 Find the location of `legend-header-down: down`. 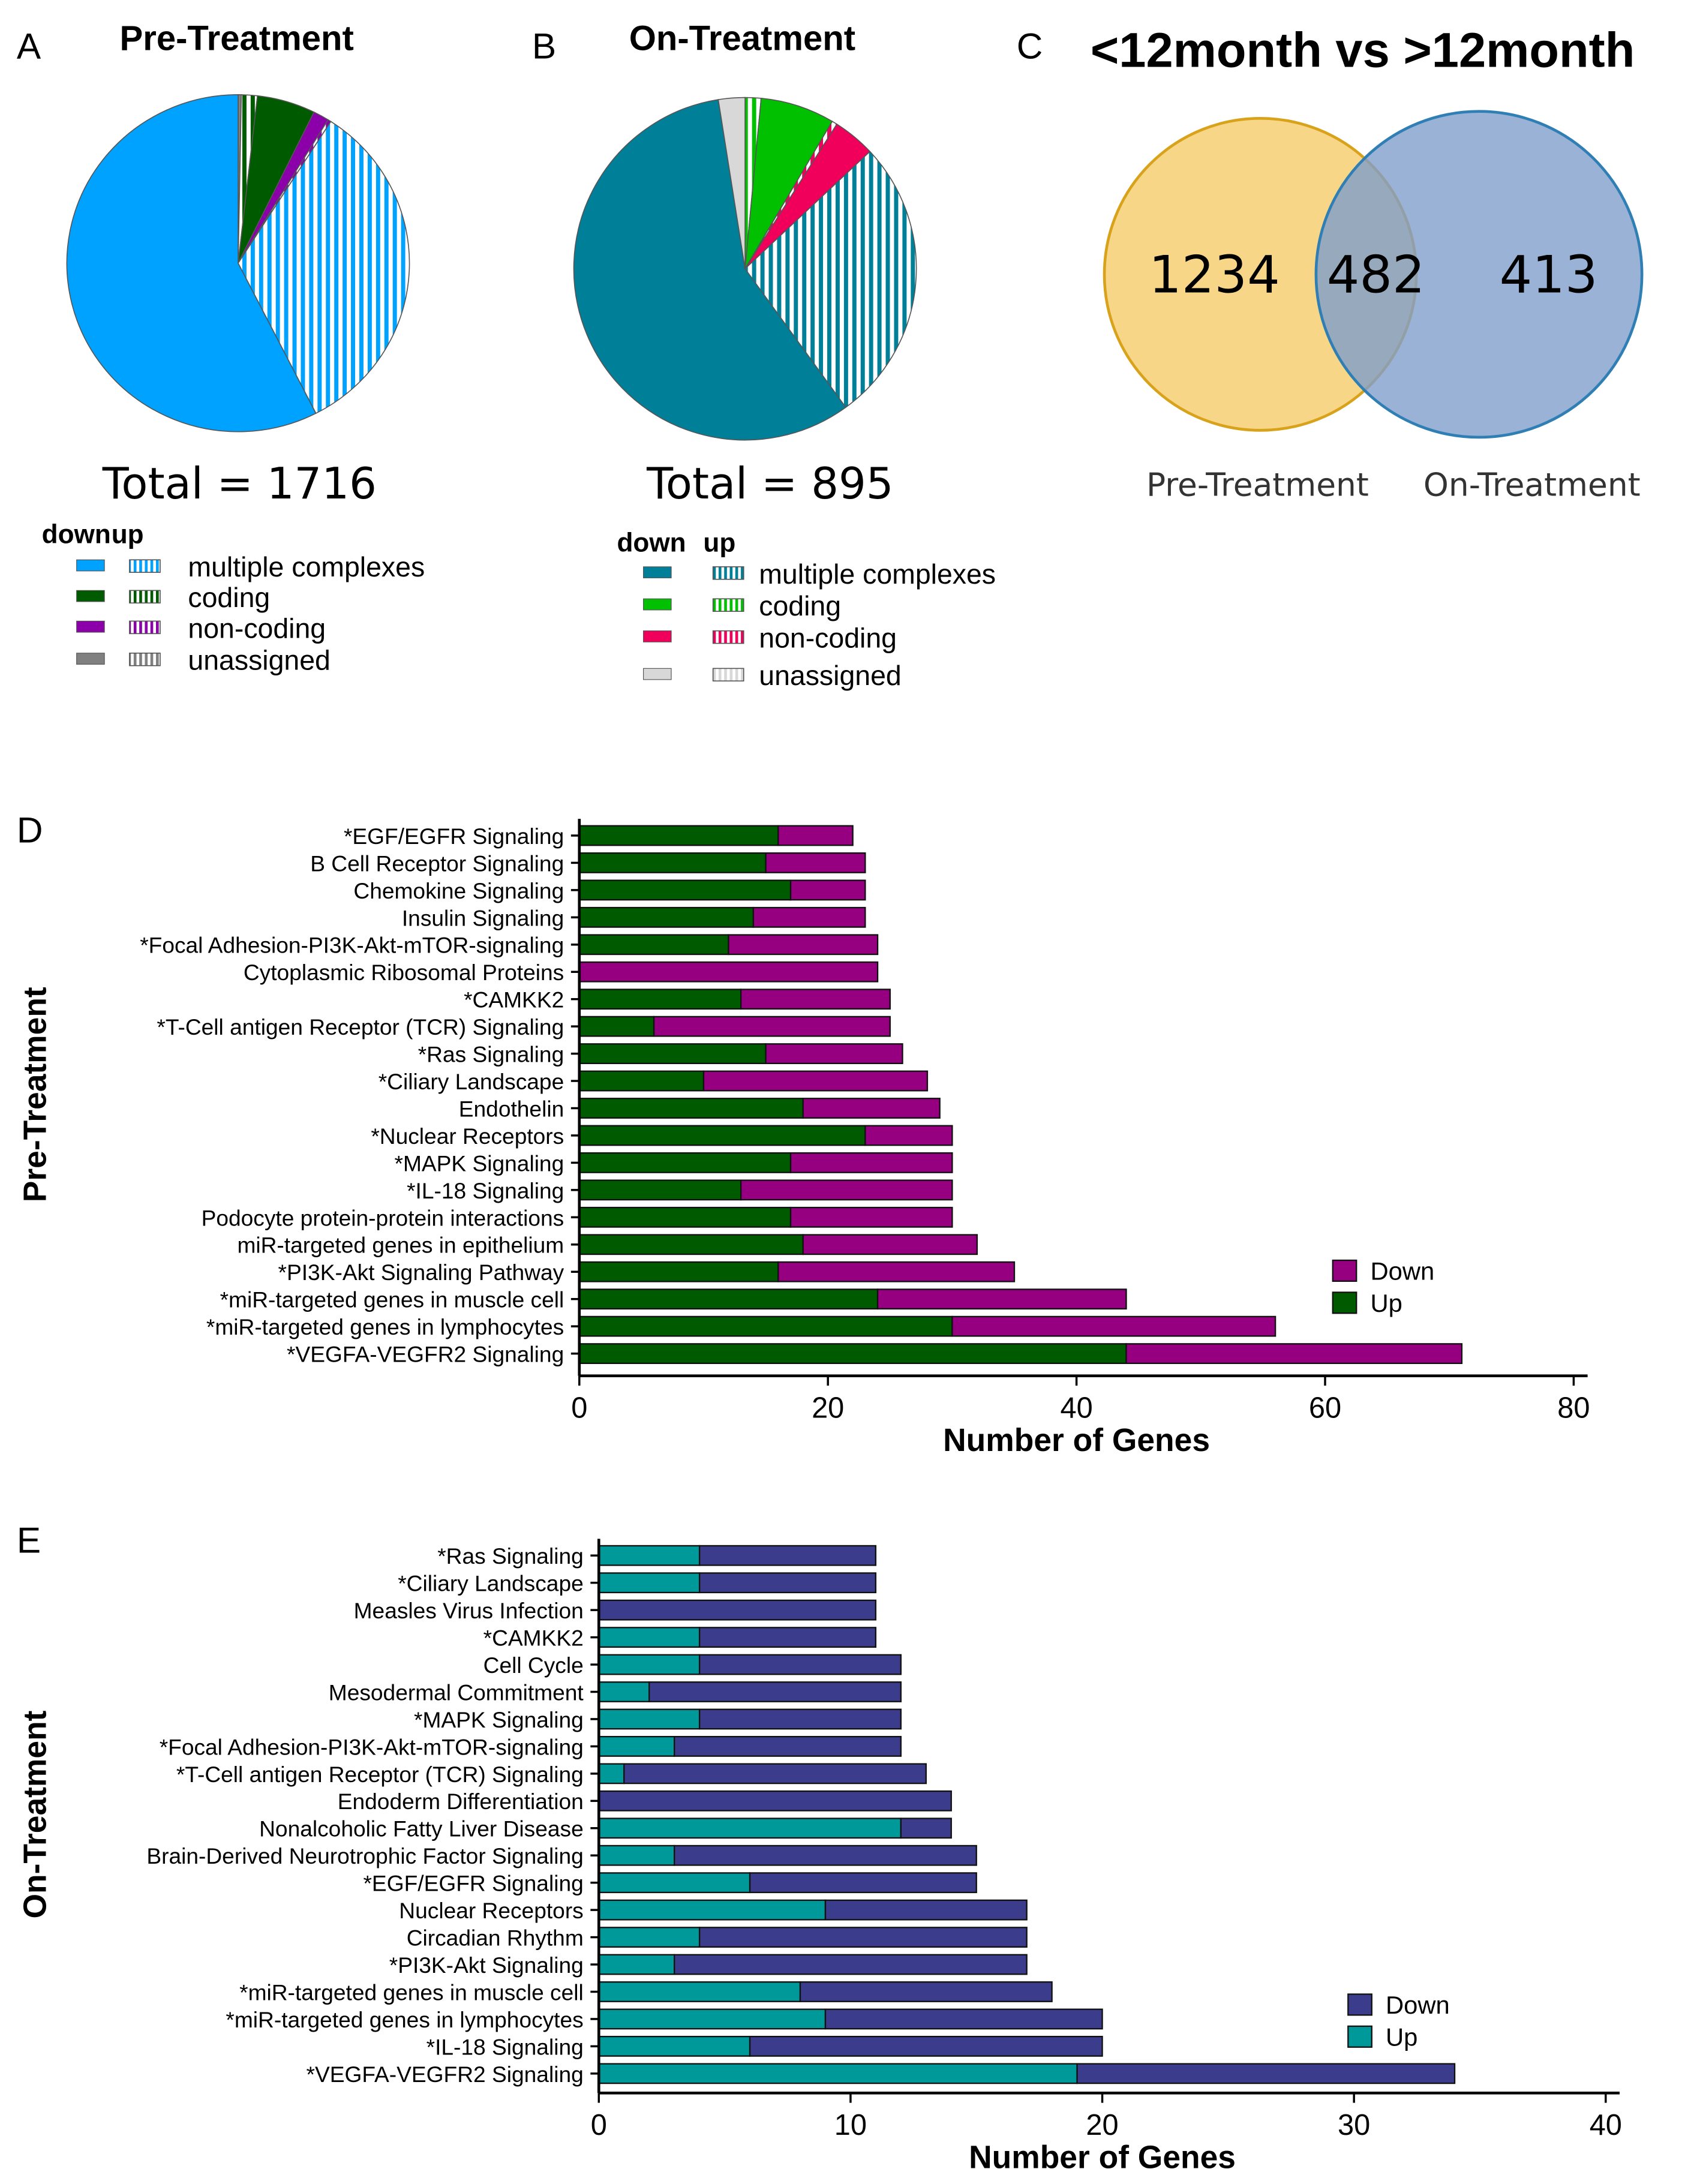

legend-header-down: down is located at coordinates (77, 534).